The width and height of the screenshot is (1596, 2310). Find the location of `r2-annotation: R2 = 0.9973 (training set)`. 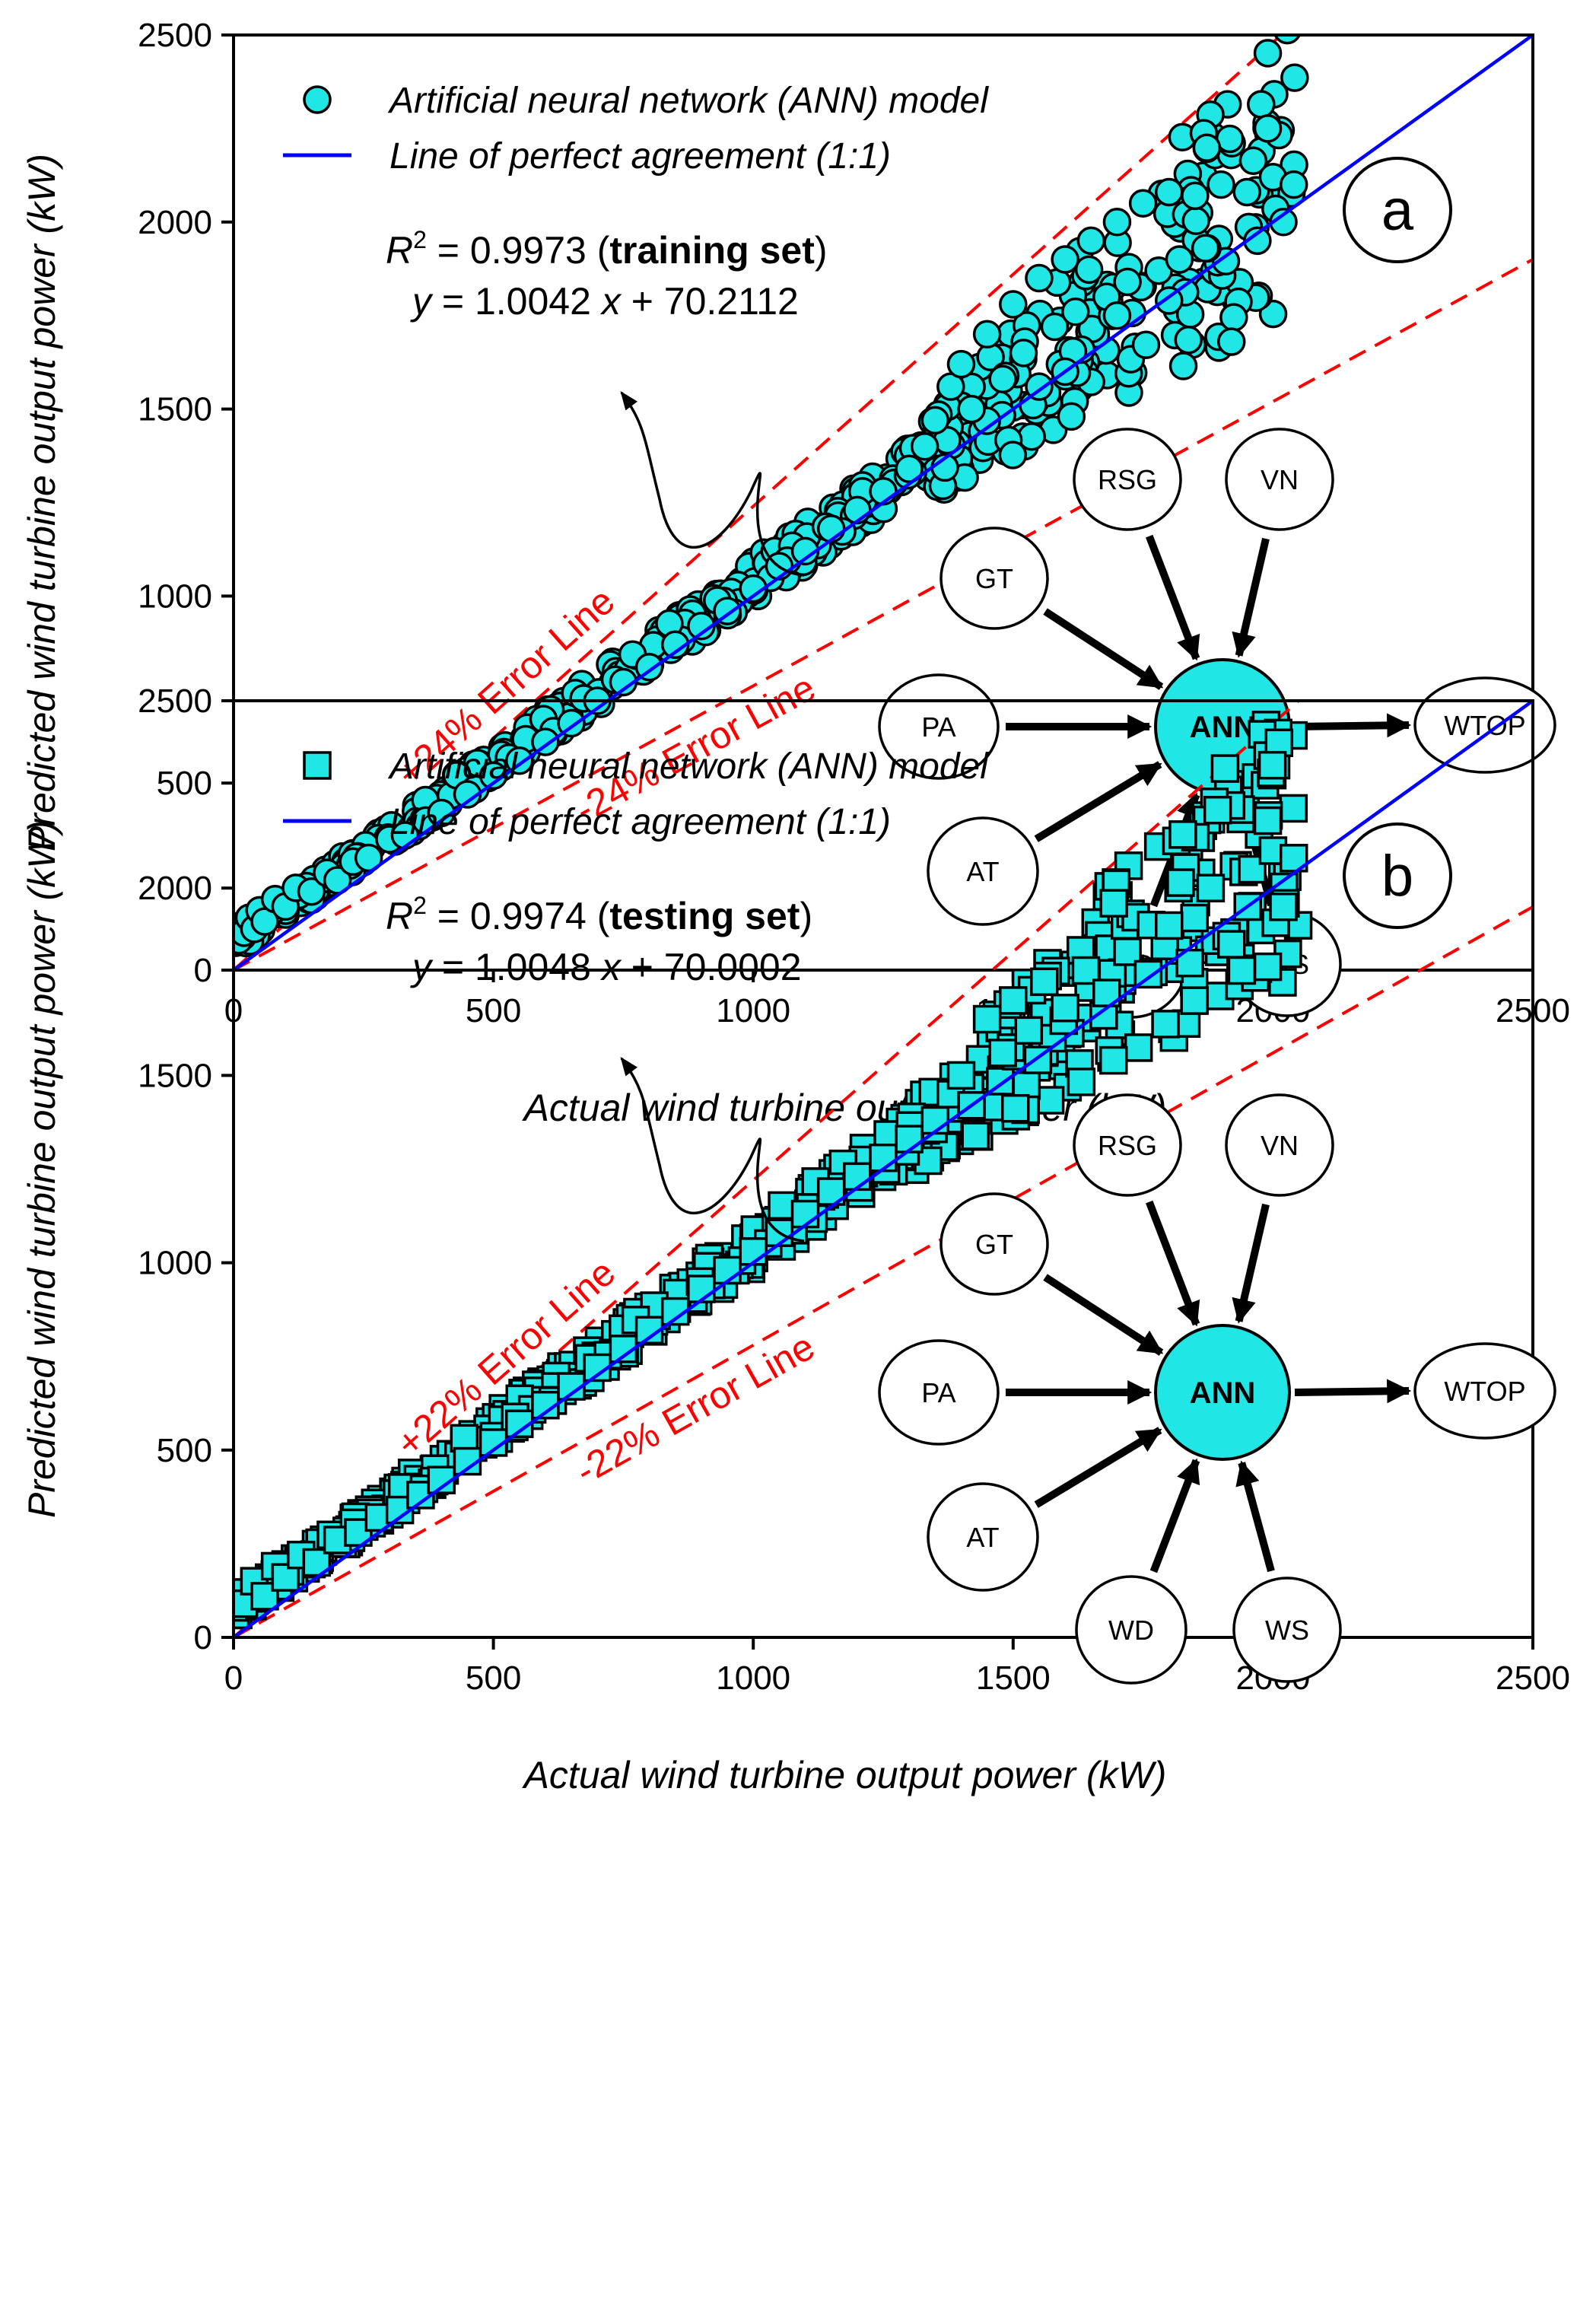

r2-annotation: R2 = 0.9973 (training set) is located at coordinates (607, 249).